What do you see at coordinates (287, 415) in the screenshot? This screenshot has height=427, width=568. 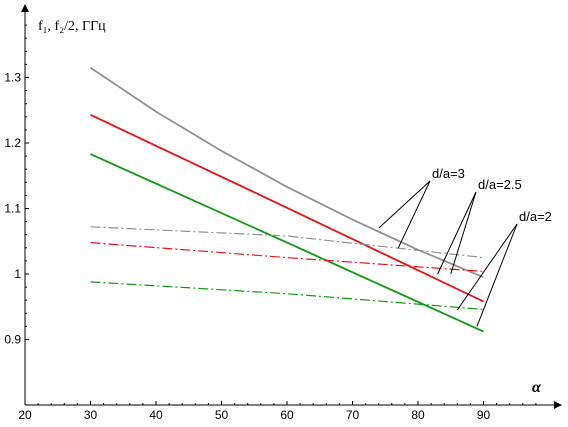 I see `x-tick-label: 60` at bounding box center [287, 415].